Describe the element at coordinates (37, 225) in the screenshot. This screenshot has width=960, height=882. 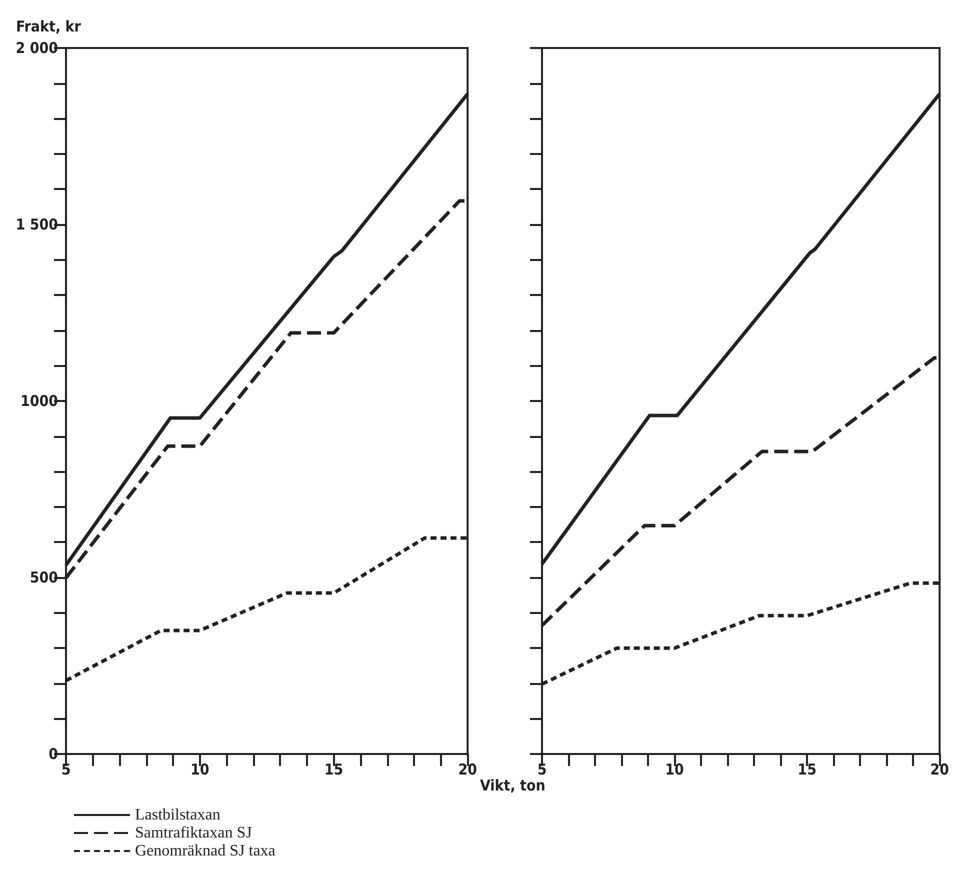
I see `y-tick-label: 1 500` at that location.